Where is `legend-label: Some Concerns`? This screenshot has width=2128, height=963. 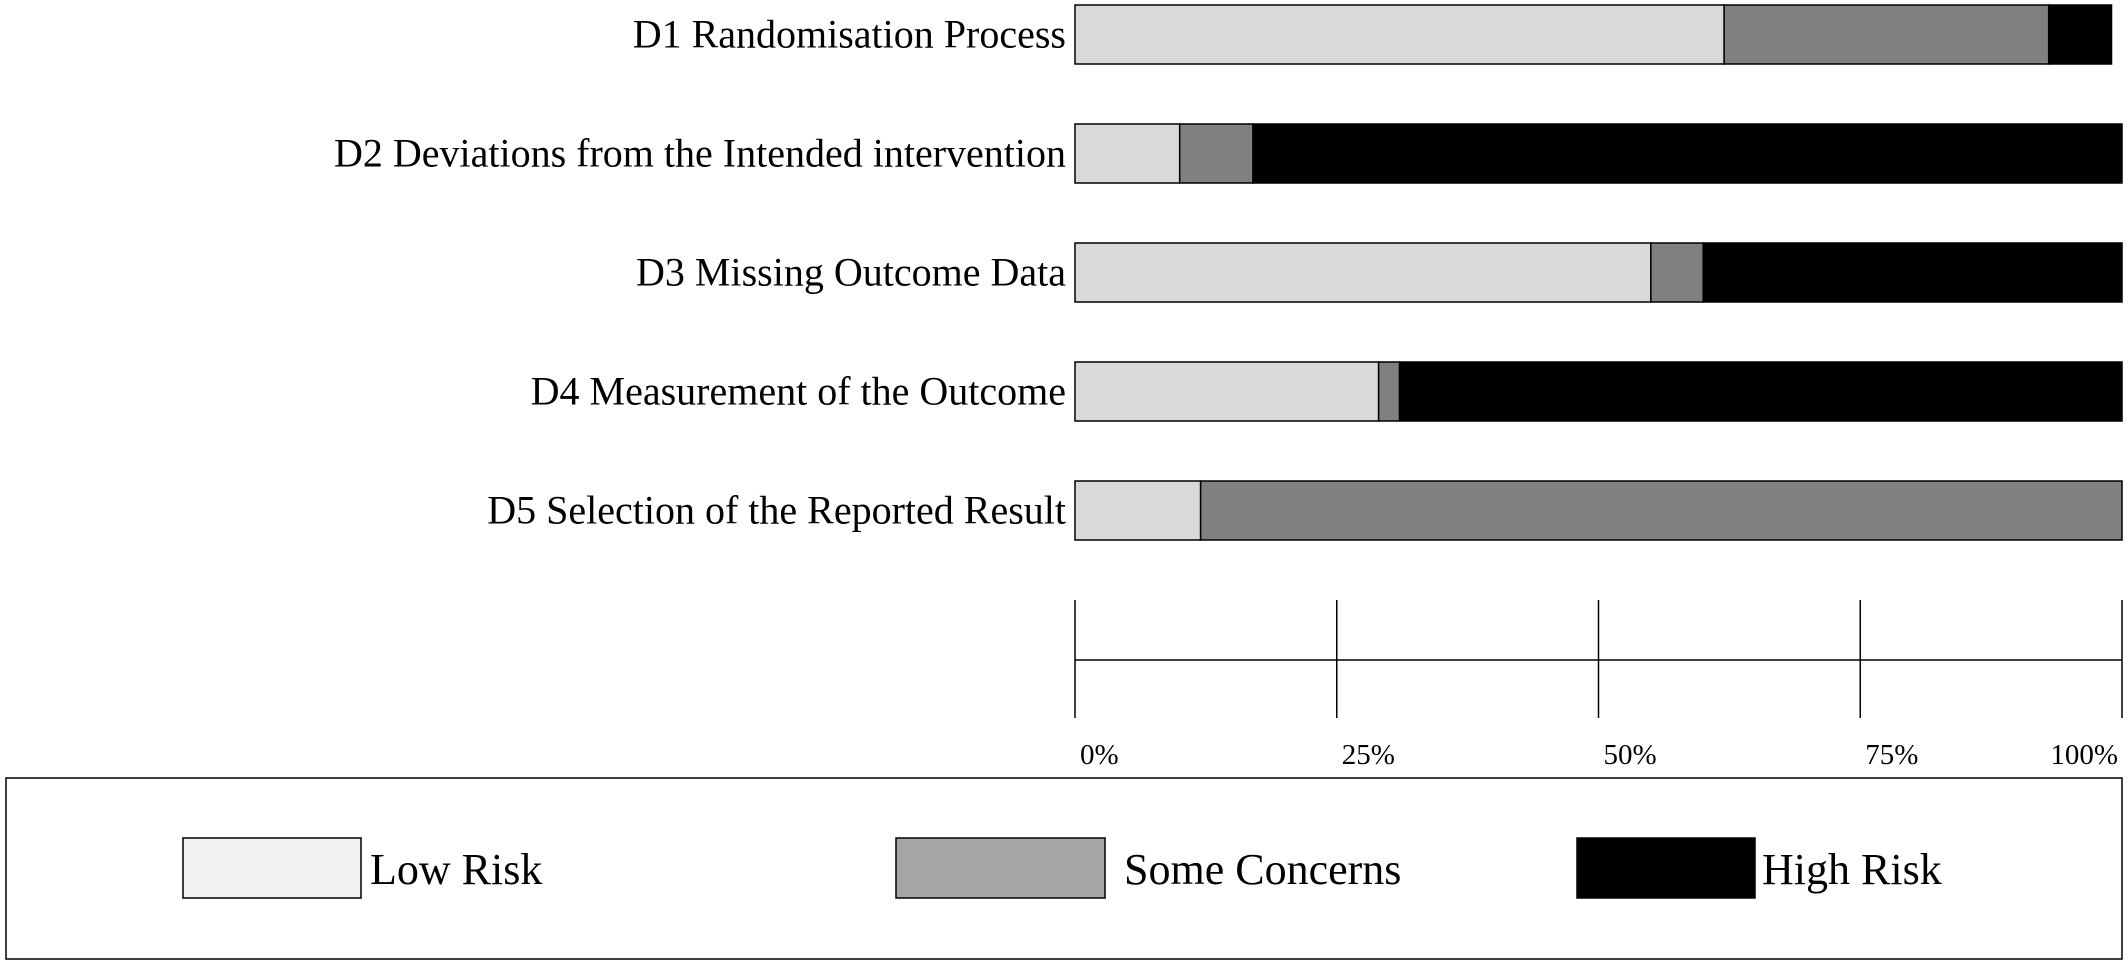
legend-label: Some Concerns is located at coordinates (1262, 869).